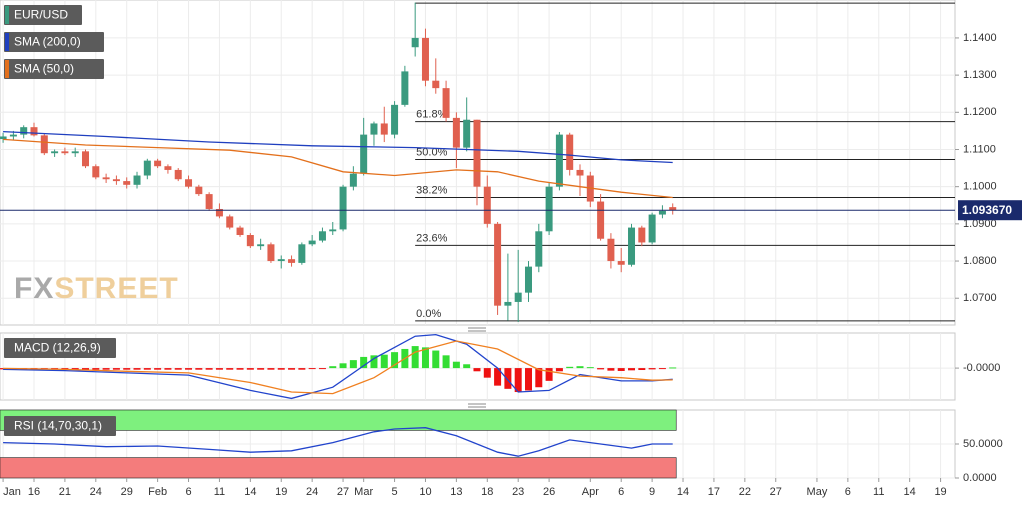 The width and height of the screenshot is (1032, 505). Describe the element at coordinates (34, 492) in the screenshot. I see `x-tick-label: 16` at that location.